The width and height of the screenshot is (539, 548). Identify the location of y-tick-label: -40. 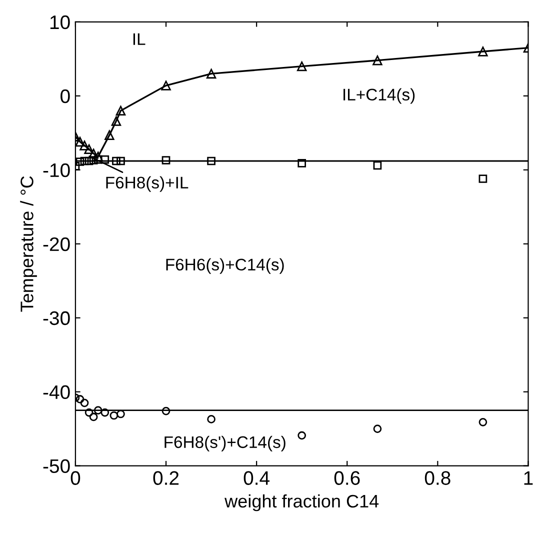
(56, 392).